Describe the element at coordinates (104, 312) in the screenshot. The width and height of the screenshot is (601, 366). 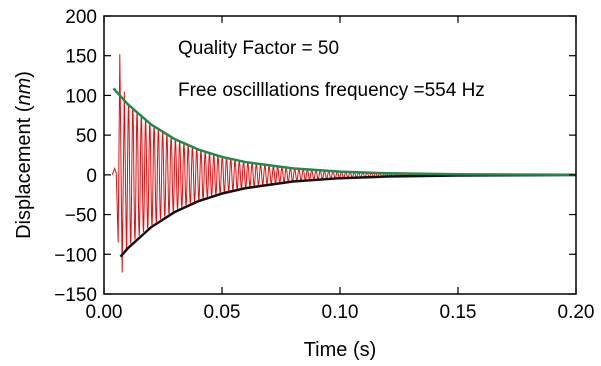
I see `x-tick-label: 0.00` at that location.